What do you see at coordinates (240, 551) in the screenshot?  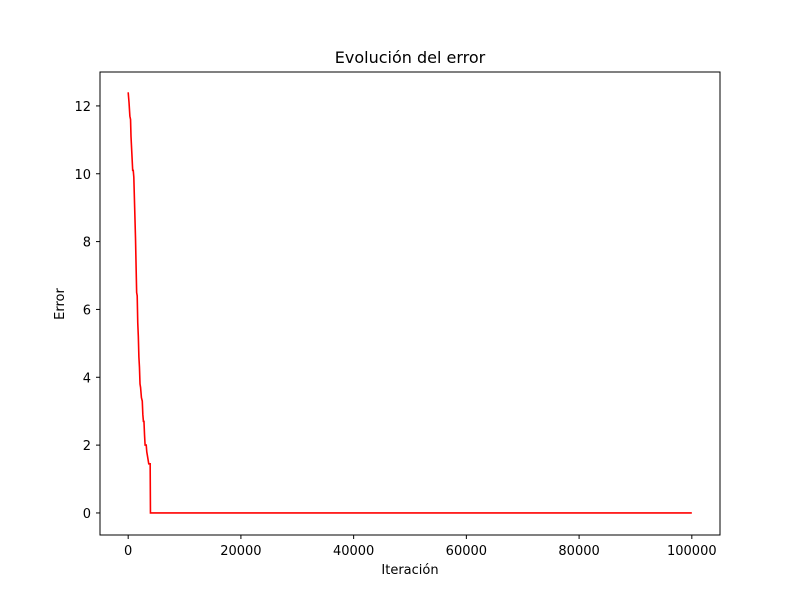 I see `x-tick-label: 20000` at bounding box center [240, 551].